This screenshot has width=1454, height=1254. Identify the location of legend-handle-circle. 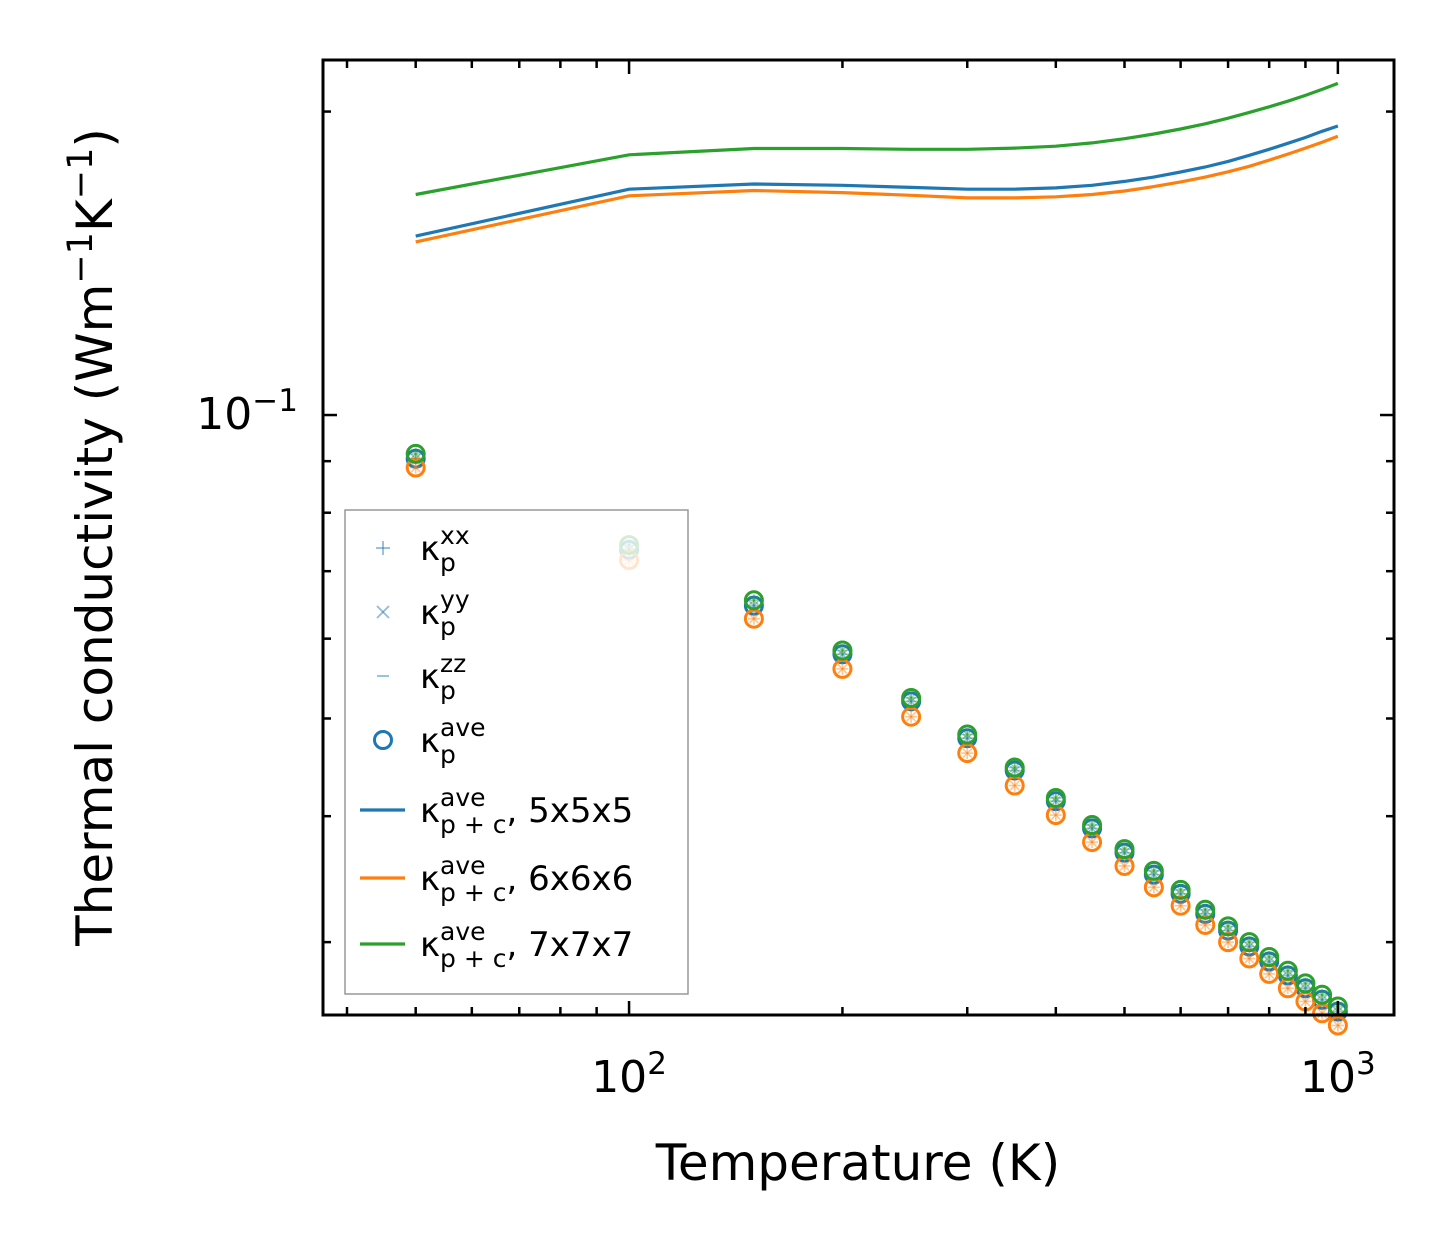
(383, 740).